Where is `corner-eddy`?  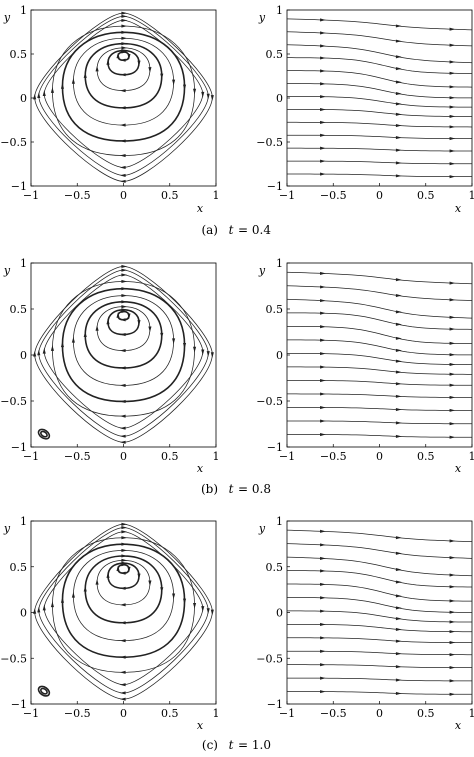 corner-eddy is located at coordinates (44, 691).